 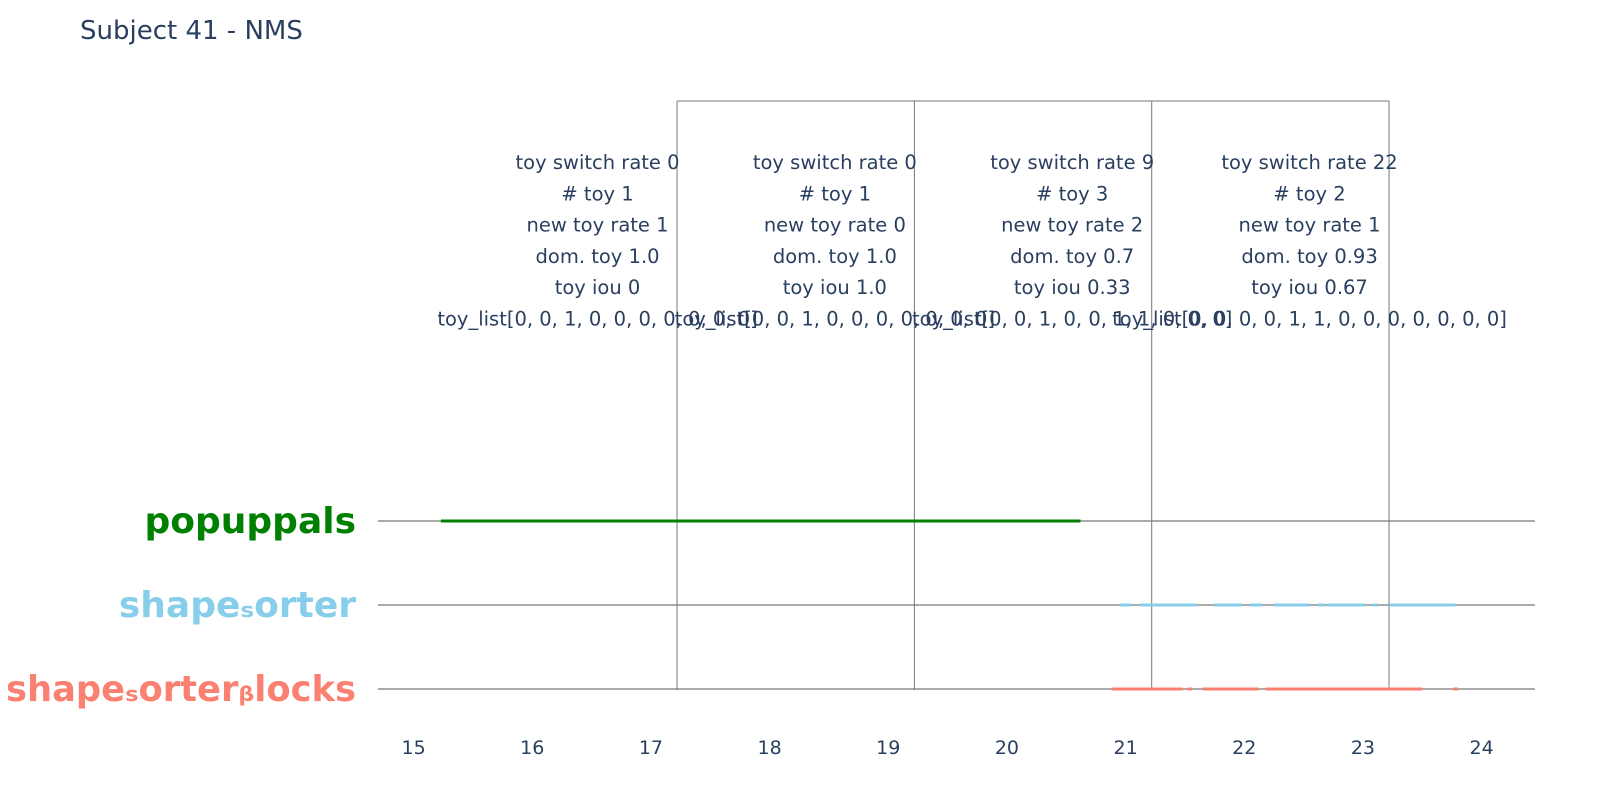 What do you see at coordinates (835, 287) in the screenshot?
I see `window-annotation-line: toy iou 1.0` at bounding box center [835, 287].